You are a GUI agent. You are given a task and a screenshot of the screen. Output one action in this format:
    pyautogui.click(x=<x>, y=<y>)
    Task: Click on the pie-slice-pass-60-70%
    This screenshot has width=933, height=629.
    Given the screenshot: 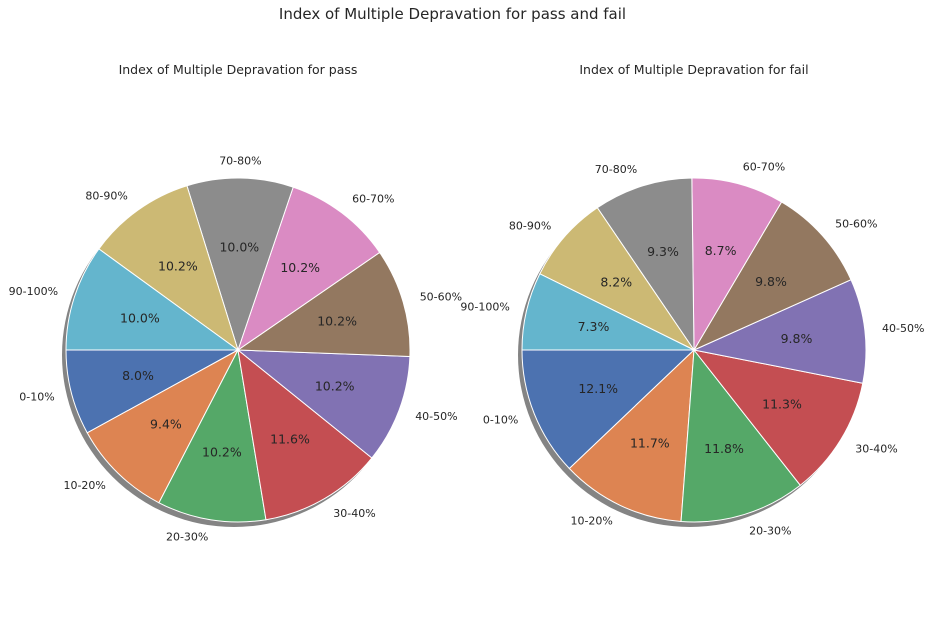 What is the action you would take?
    pyautogui.click(x=309, y=269)
    